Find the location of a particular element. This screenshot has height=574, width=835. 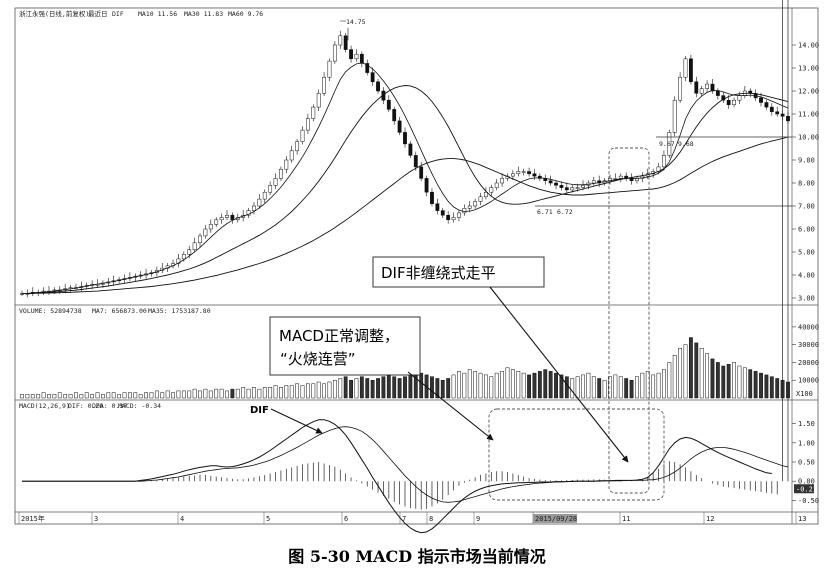

macd-tick-label: 1.50 is located at coordinates (806, 424).